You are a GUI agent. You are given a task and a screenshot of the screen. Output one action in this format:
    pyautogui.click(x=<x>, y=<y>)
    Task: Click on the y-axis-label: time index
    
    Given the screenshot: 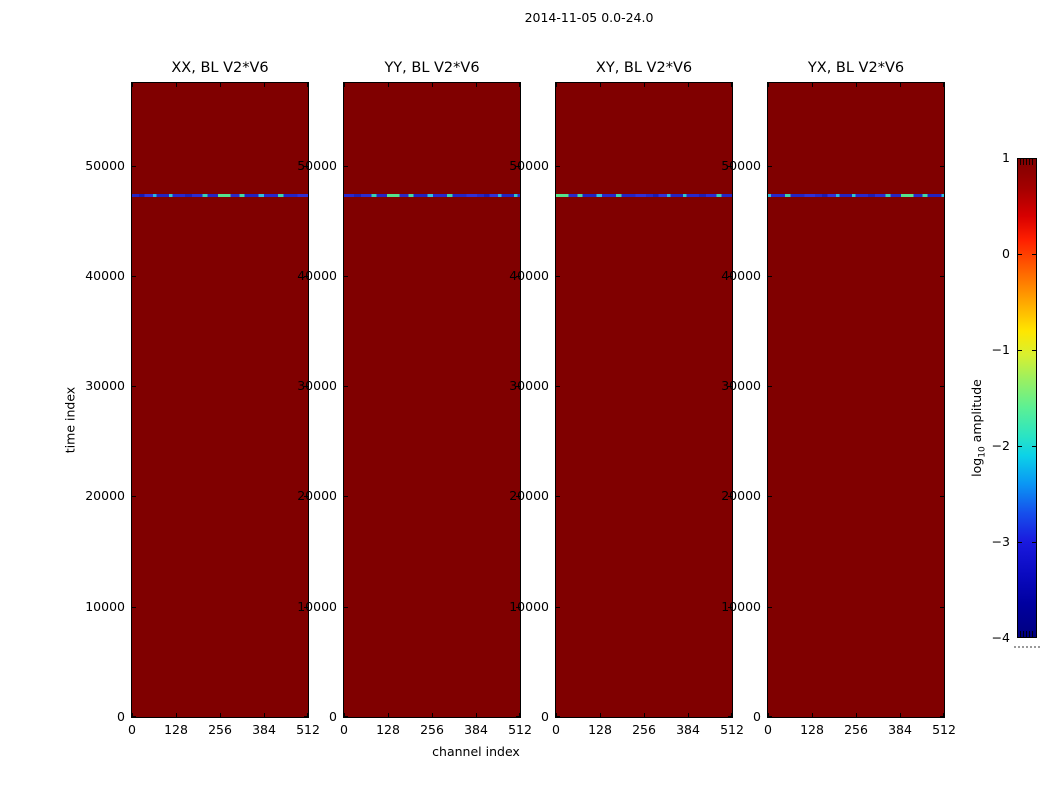 What is the action you would take?
    pyautogui.click(x=70, y=420)
    